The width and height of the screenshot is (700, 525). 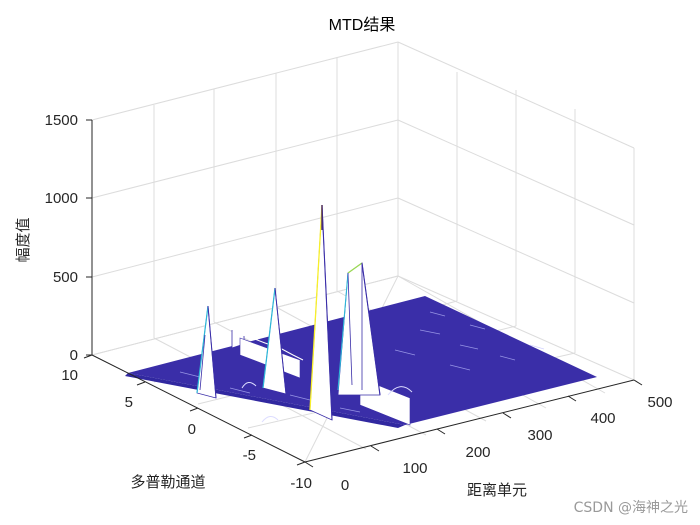 What do you see at coordinates (198, 408) in the screenshot?
I see `y-axis-line` at bounding box center [198, 408].